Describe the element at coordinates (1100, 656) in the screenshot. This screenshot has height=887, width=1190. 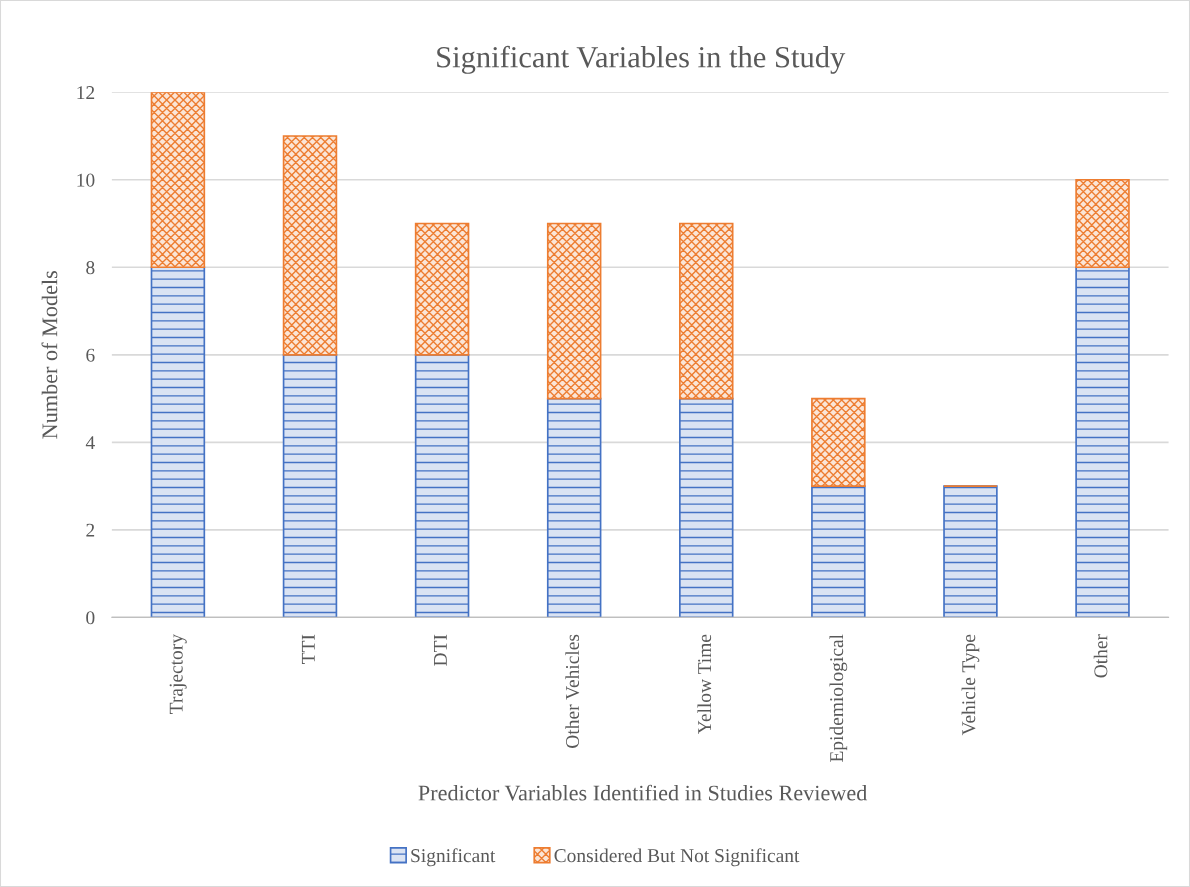
I see `x-tick-label: Other` at that location.